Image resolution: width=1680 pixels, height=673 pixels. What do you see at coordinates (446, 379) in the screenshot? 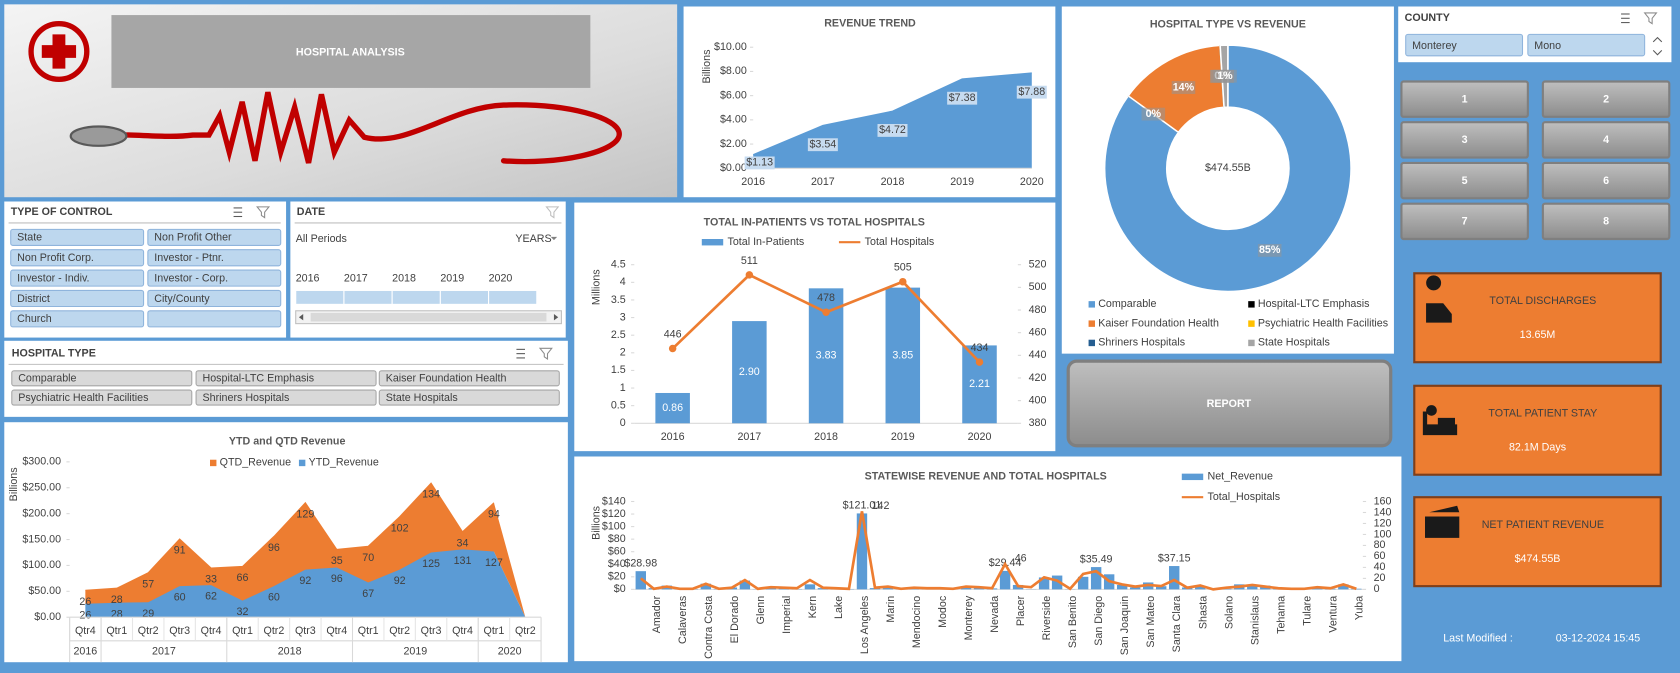
I see `slicer-item-label: Kaiser Foundation Health` at bounding box center [446, 379].